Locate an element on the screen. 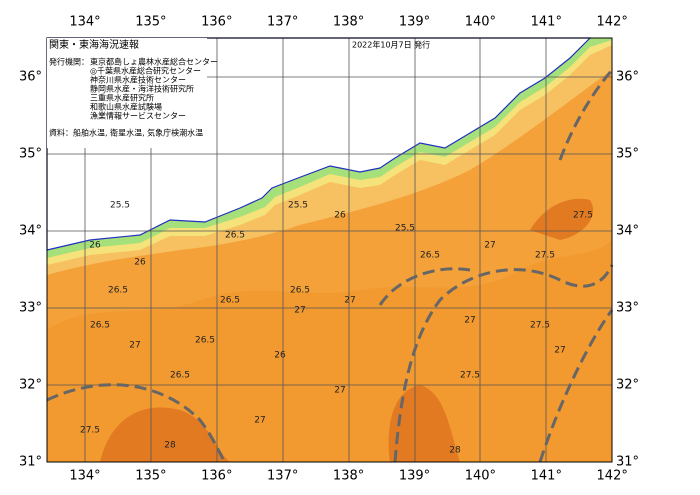  source: 資料：船舶水温, 衛星水温, 気象庁検潮水温 is located at coordinates (126, 133).